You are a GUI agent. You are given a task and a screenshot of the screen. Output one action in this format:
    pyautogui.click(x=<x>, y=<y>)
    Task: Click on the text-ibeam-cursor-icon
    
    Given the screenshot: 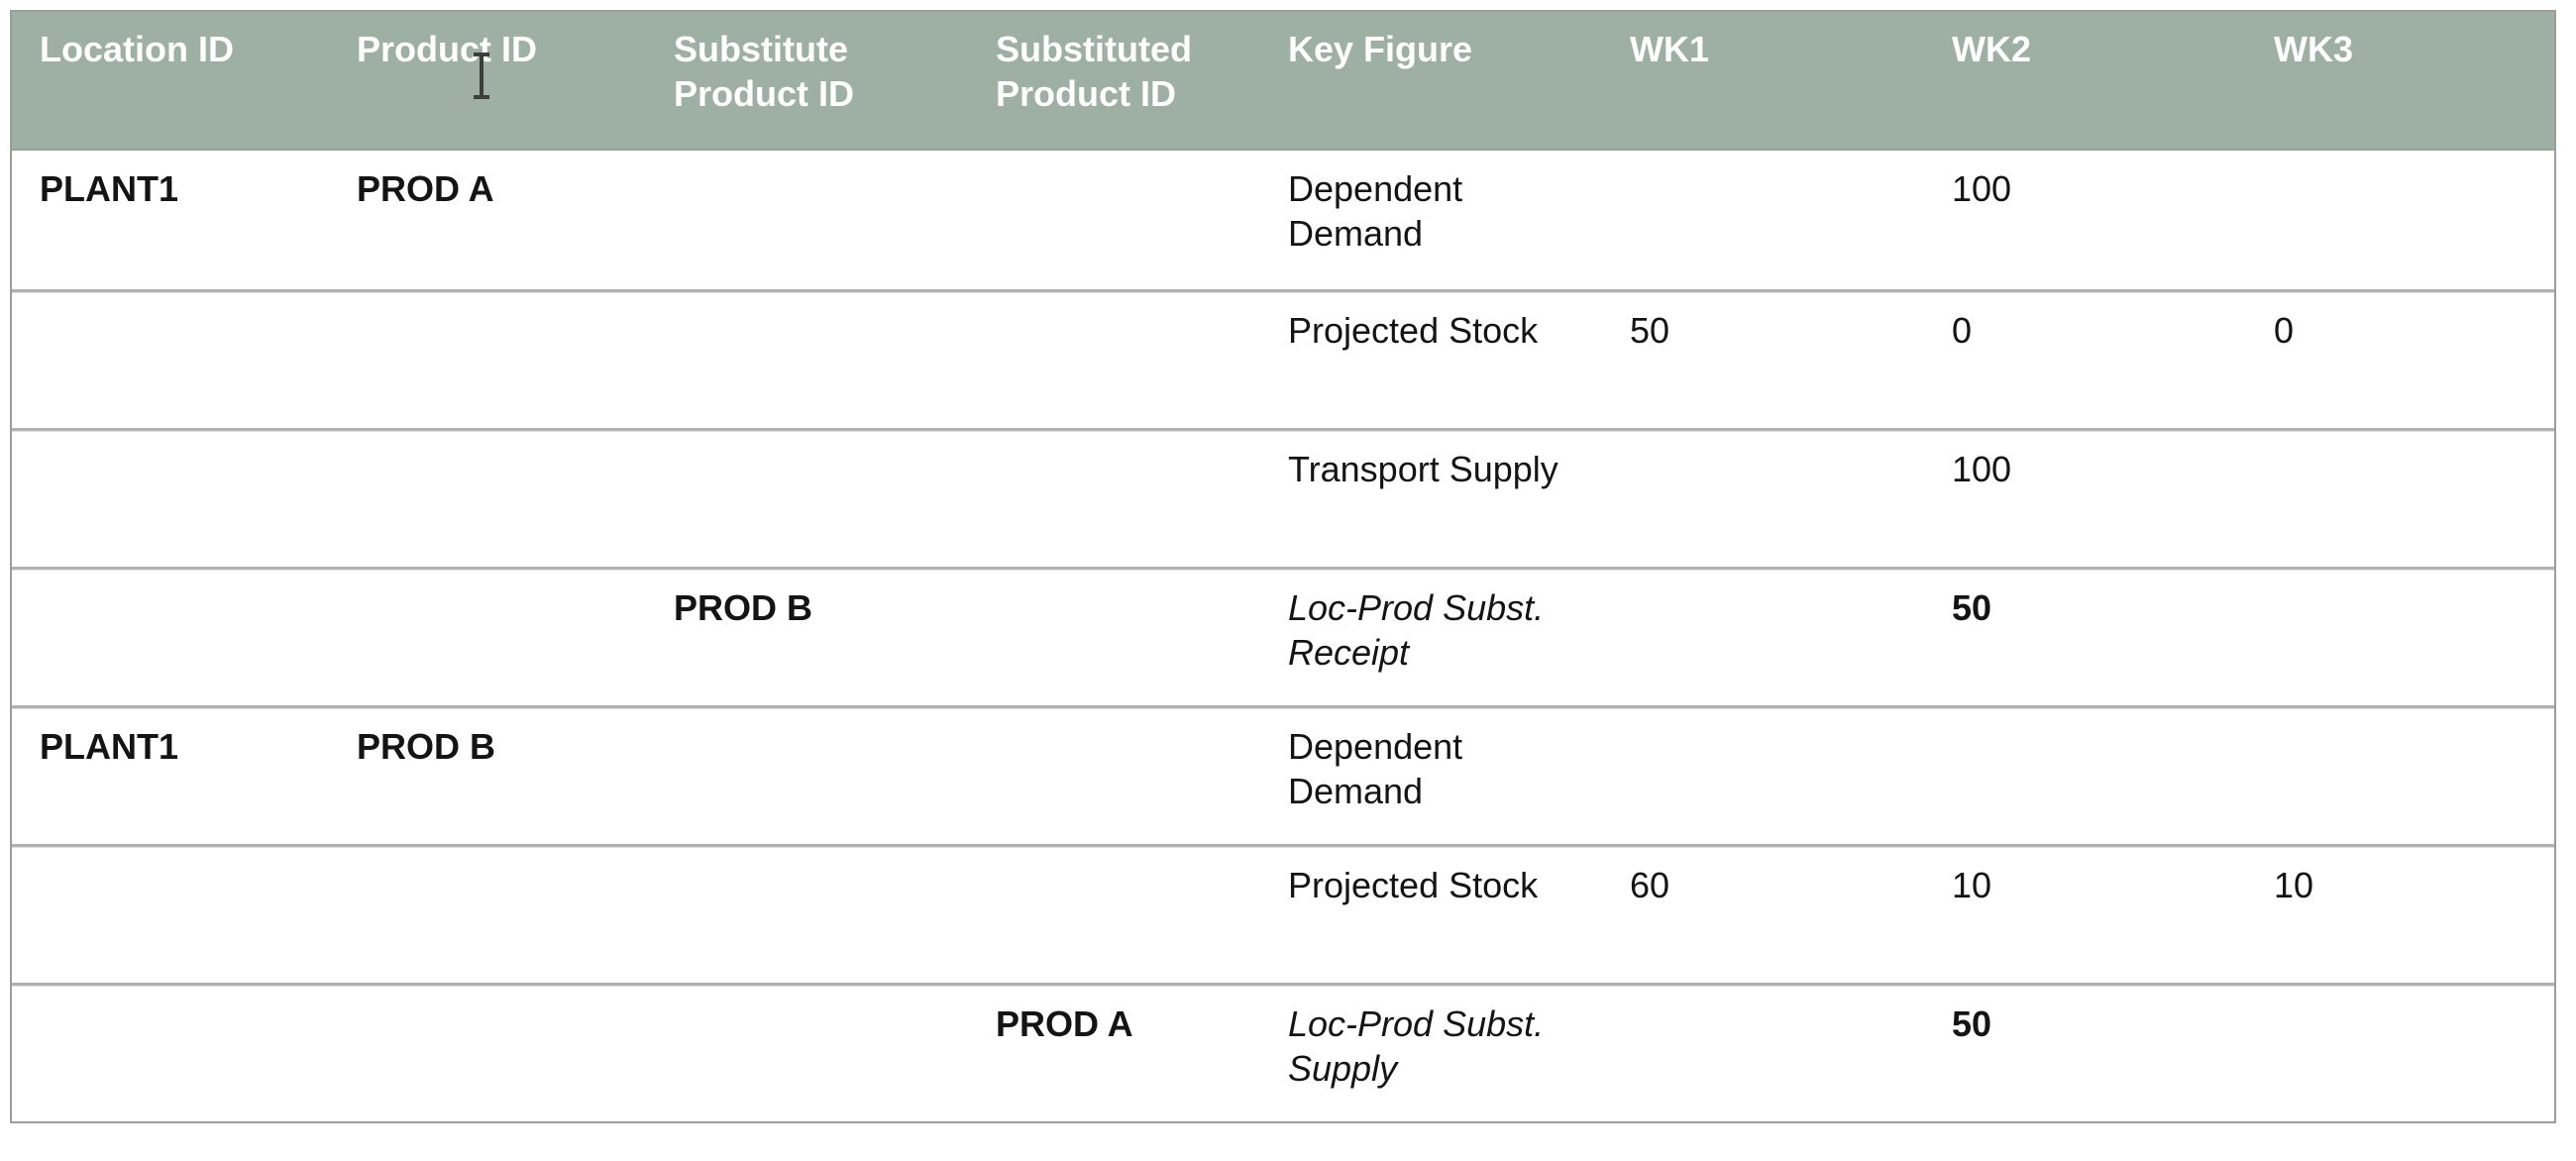 What is the action you would take?
    pyautogui.click(x=481, y=76)
    